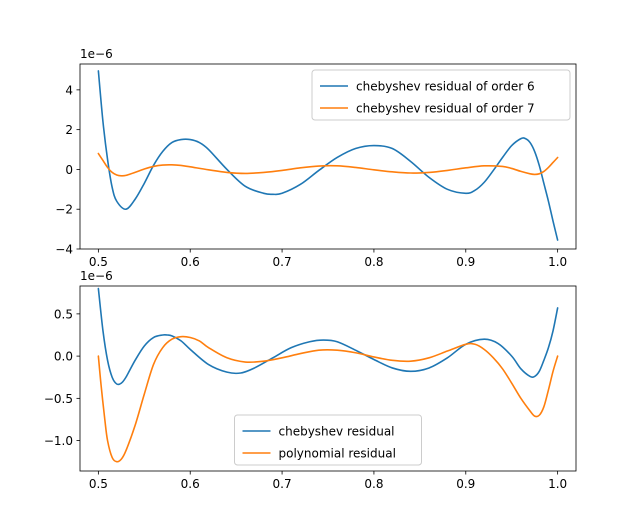  I want to click on bottom-panel-xtick-label: 0.5, so click(98, 484).